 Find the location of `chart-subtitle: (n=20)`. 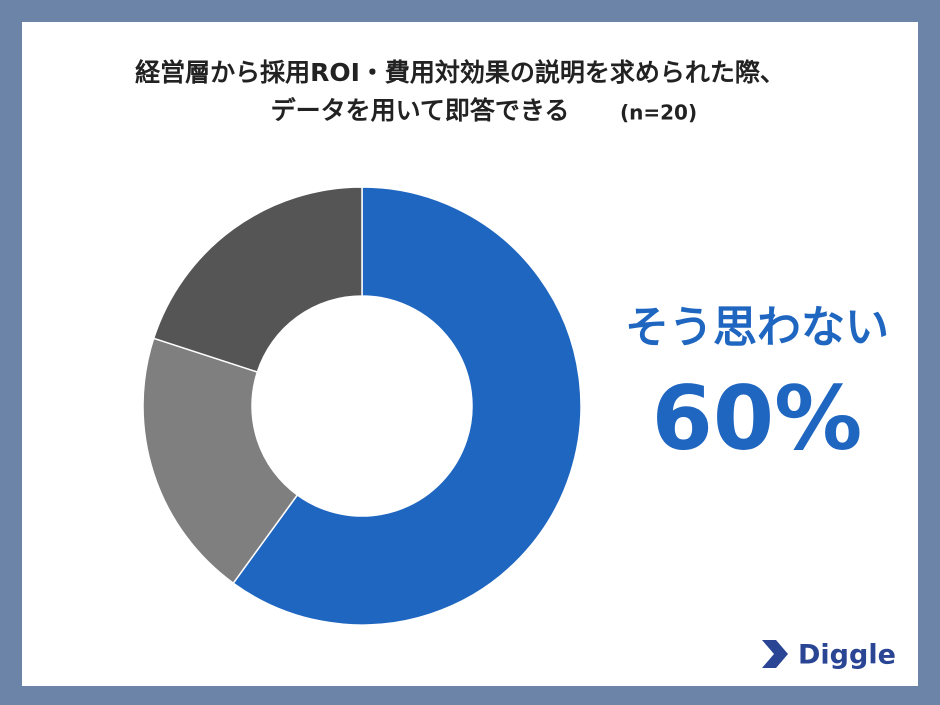

chart-subtitle: (n=20) is located at coordinates (658, 113).